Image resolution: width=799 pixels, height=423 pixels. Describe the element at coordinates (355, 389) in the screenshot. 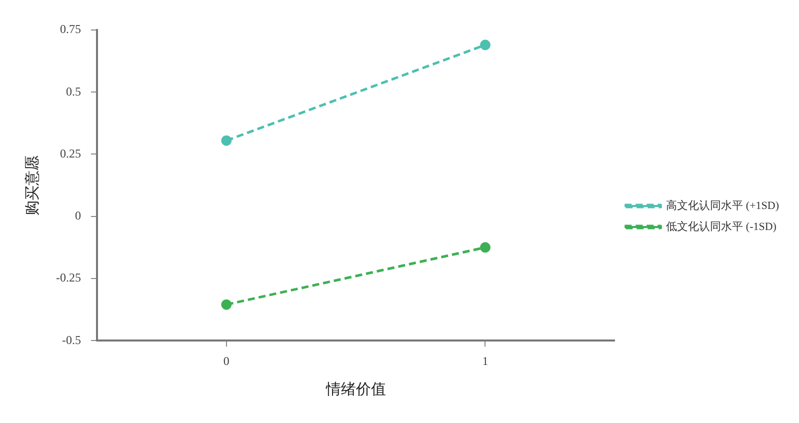

I see `x-axis-title: 情绪价值` at that location.